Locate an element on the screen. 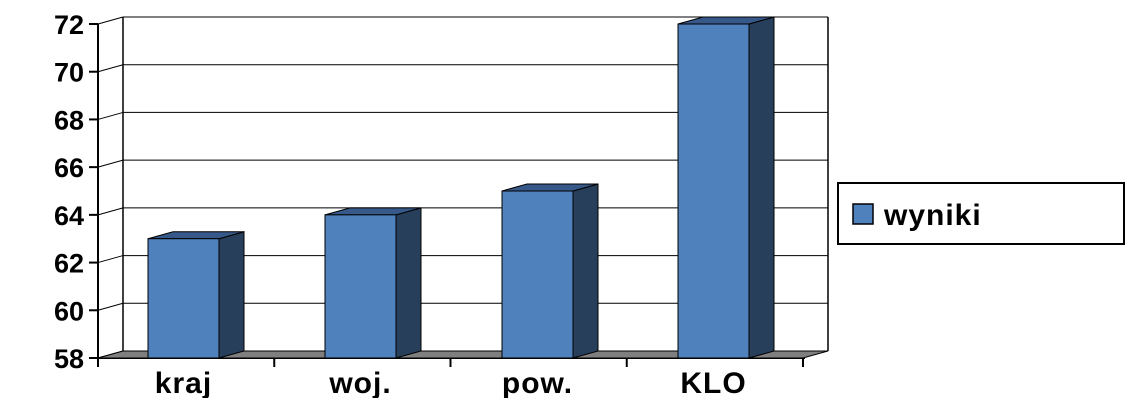 The image size is (1137, 398). bar-KLO is located at coordinates (726, 187).